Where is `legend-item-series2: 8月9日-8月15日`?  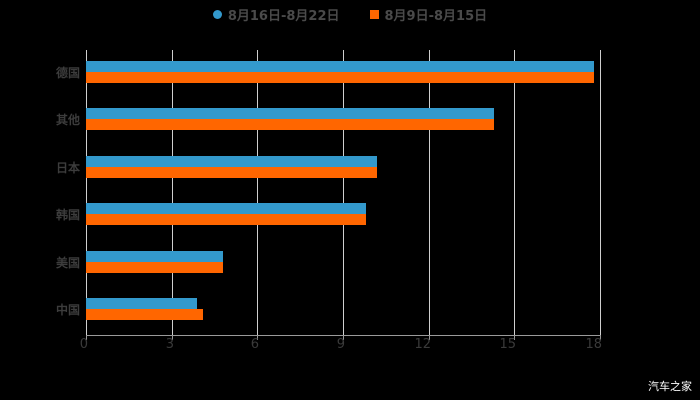
legend-item-series2: 8月9日-8月15日 is located at coordinates (428, 14).